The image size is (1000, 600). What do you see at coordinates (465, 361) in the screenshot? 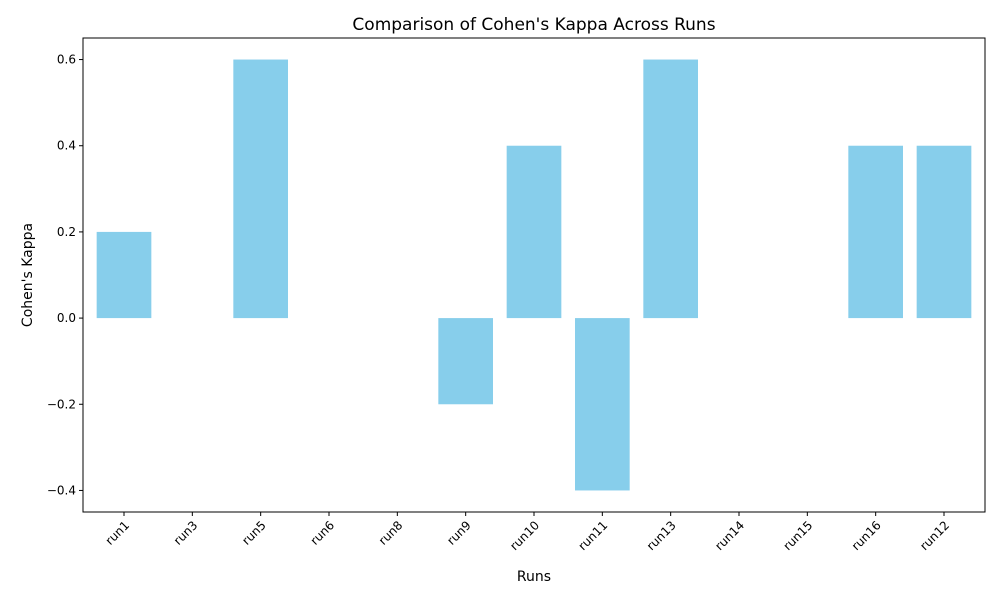
I see `bar-run9` at bounding box center [465, 361].